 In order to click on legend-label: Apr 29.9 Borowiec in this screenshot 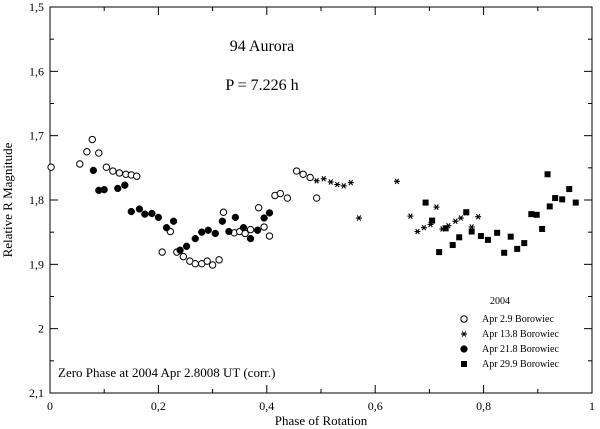, I will do `click(520, 364)`.